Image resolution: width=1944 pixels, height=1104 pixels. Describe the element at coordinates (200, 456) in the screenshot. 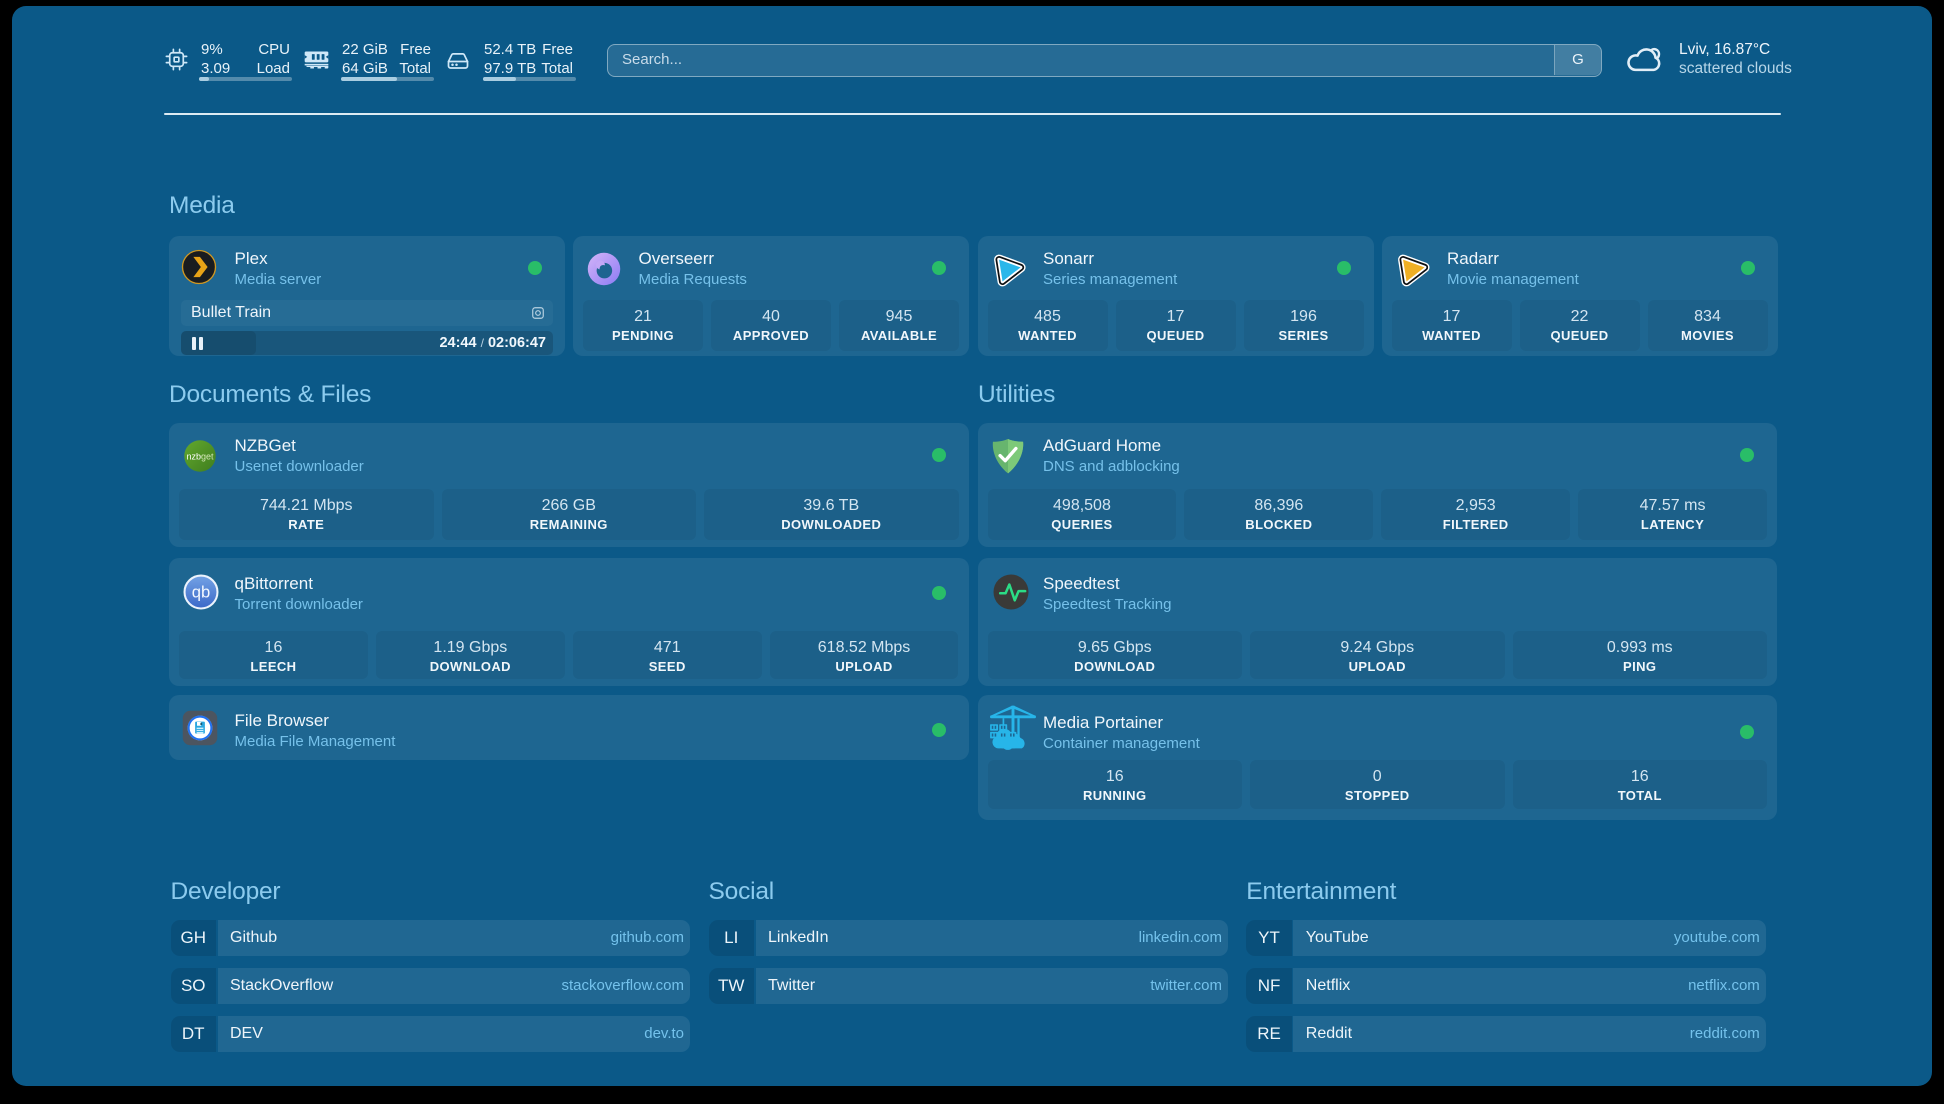

I see `svg-text: nzbget` at that location.